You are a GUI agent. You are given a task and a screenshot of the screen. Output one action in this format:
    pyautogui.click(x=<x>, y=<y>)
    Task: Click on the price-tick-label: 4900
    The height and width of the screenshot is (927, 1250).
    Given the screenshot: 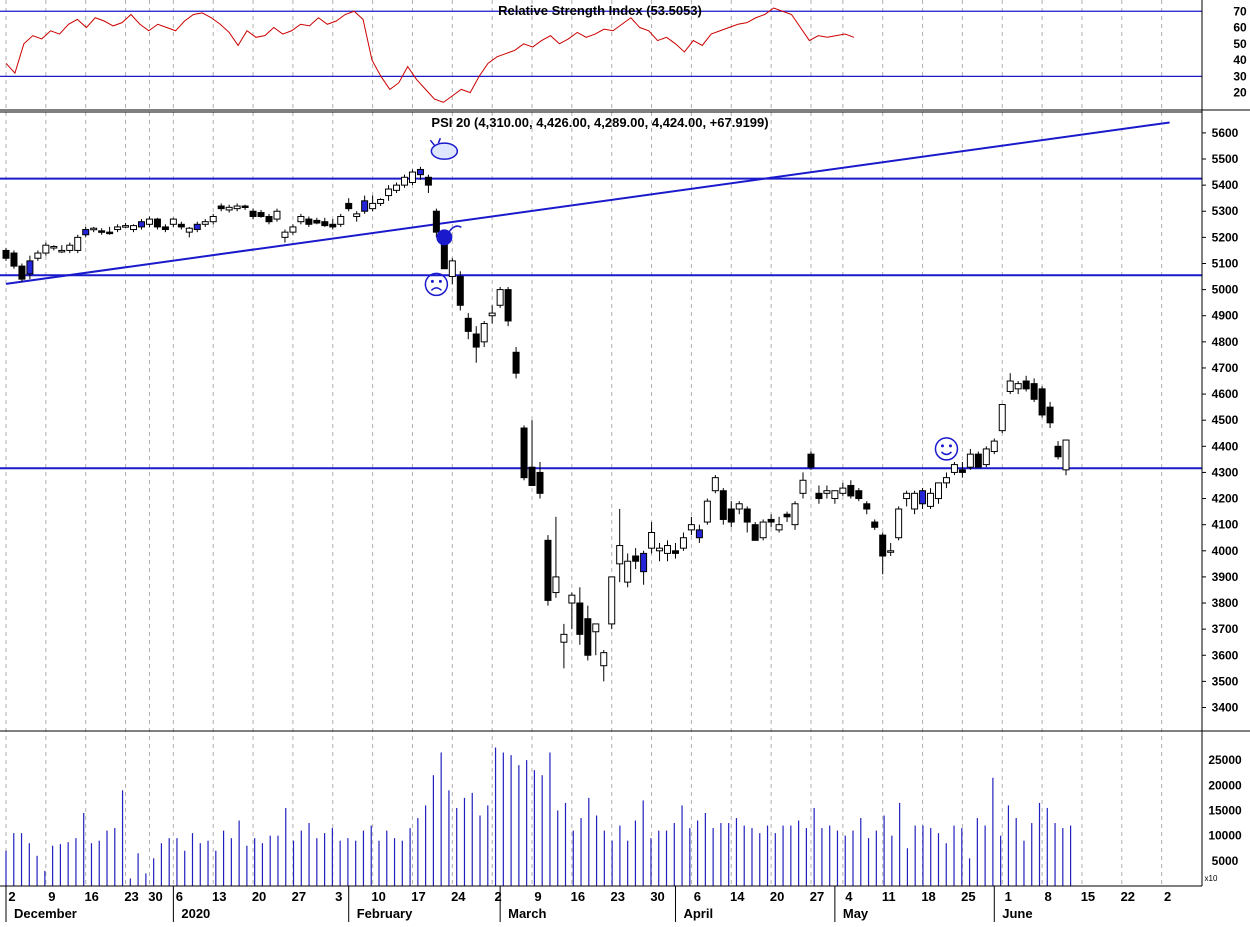 What is the action you would take?
    pyautogui.click(x=1225, y=316)
    